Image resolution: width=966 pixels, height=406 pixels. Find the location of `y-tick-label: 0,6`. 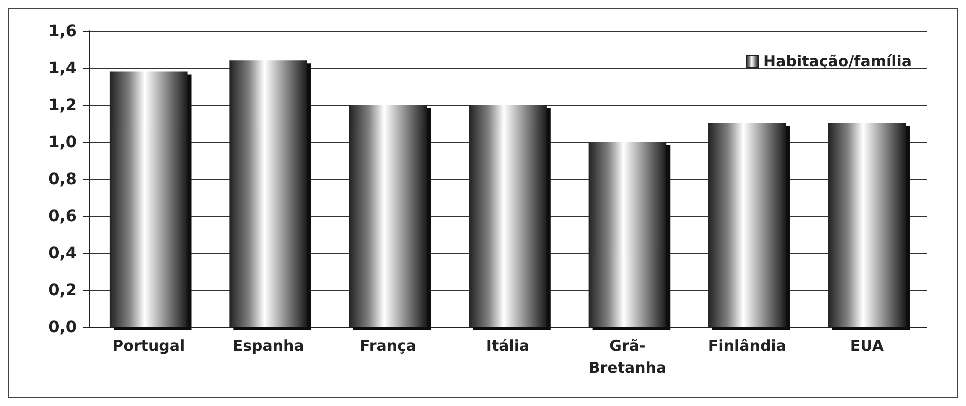

y-tick-label: 0,6 is located at coordinates (62, 216).